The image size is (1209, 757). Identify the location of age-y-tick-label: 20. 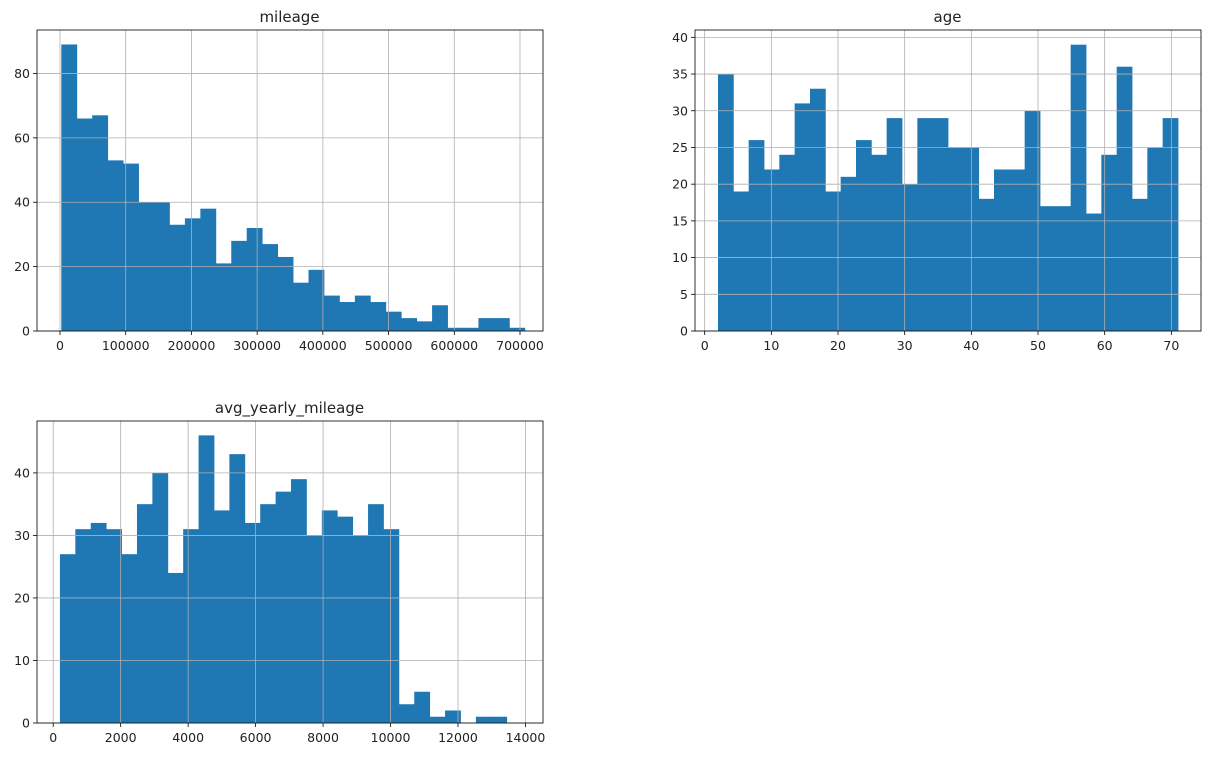
(680, 184).